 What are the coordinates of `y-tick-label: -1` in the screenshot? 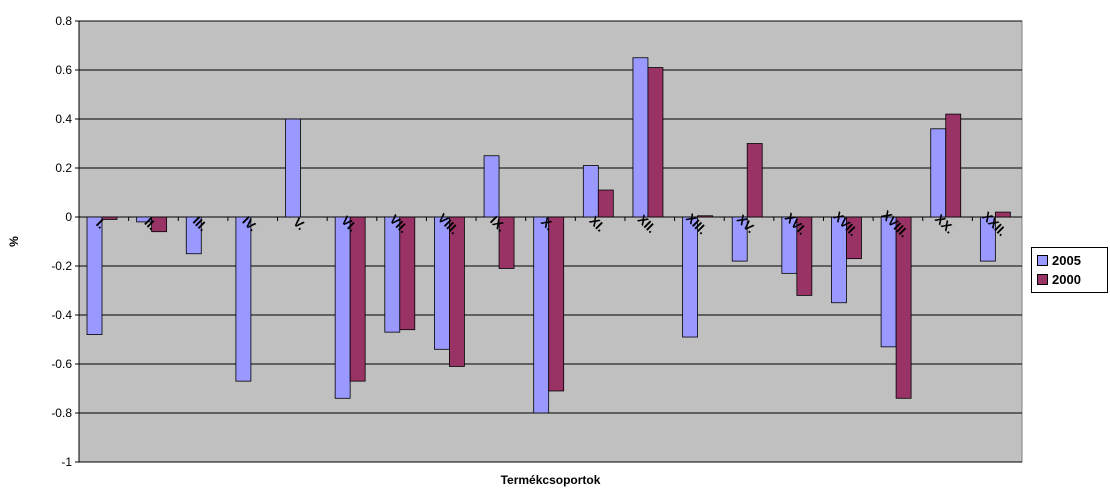 It's located at (66, 462).